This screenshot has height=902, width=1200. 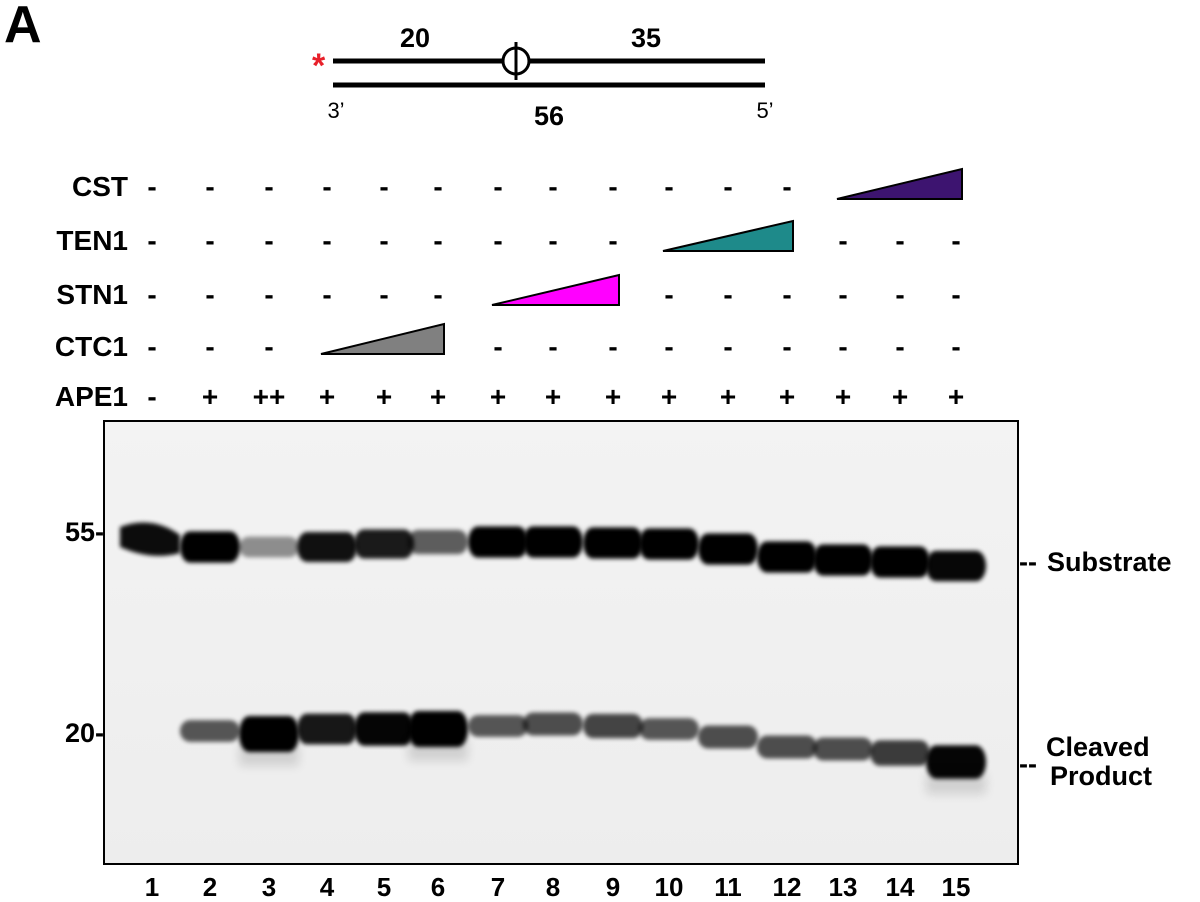 I want to click on lane-number-5: 5, so click(x=384, y=887).